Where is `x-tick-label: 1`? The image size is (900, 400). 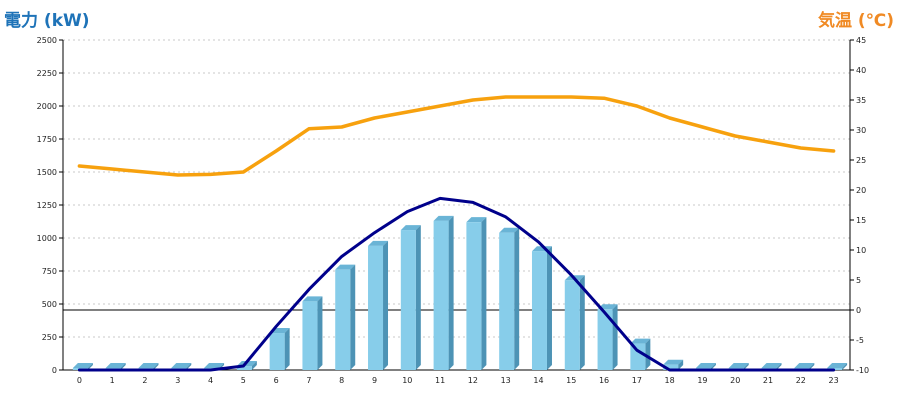
x-tick-label: 1 is located at coordinates (112, 380).